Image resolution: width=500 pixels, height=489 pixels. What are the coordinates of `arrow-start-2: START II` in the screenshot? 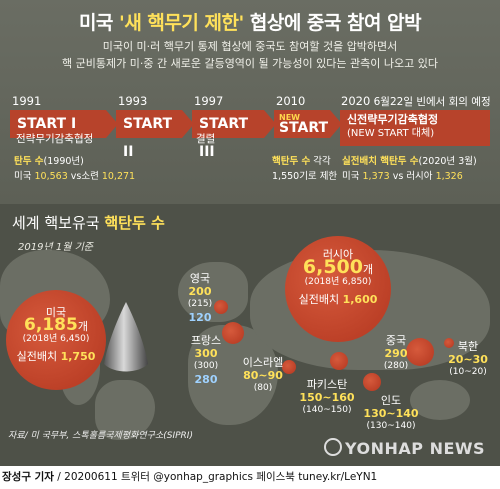 It's located at (155, 135).